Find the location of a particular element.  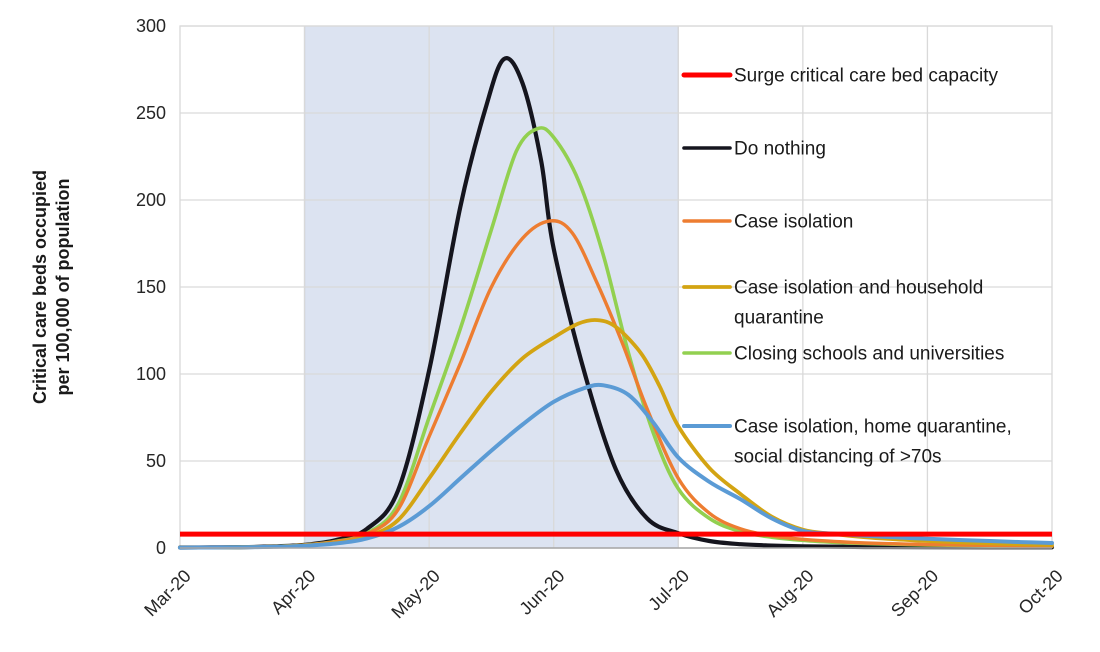

x-tick-label: Oct-20 is located at coordinates (1040, 592).